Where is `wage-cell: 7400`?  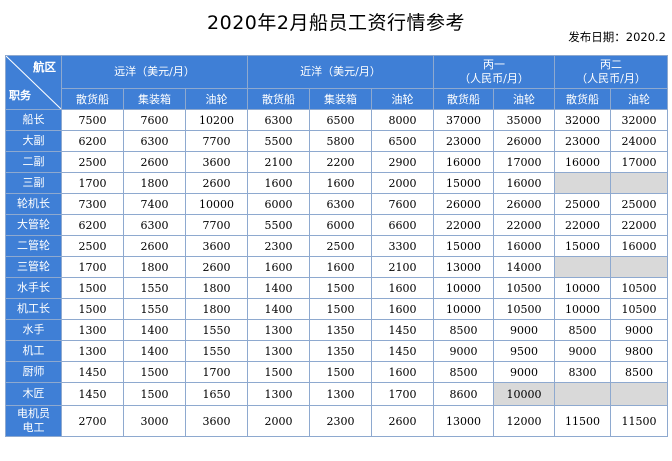
wage-cell: 7400 is located at coordinates (154, 204).